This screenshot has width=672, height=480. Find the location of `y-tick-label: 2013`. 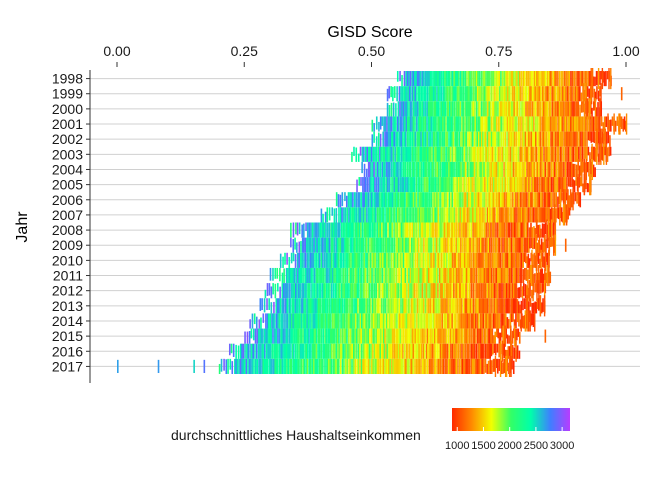

y-tick-label: 2013 is located at coordinates (67, 306).